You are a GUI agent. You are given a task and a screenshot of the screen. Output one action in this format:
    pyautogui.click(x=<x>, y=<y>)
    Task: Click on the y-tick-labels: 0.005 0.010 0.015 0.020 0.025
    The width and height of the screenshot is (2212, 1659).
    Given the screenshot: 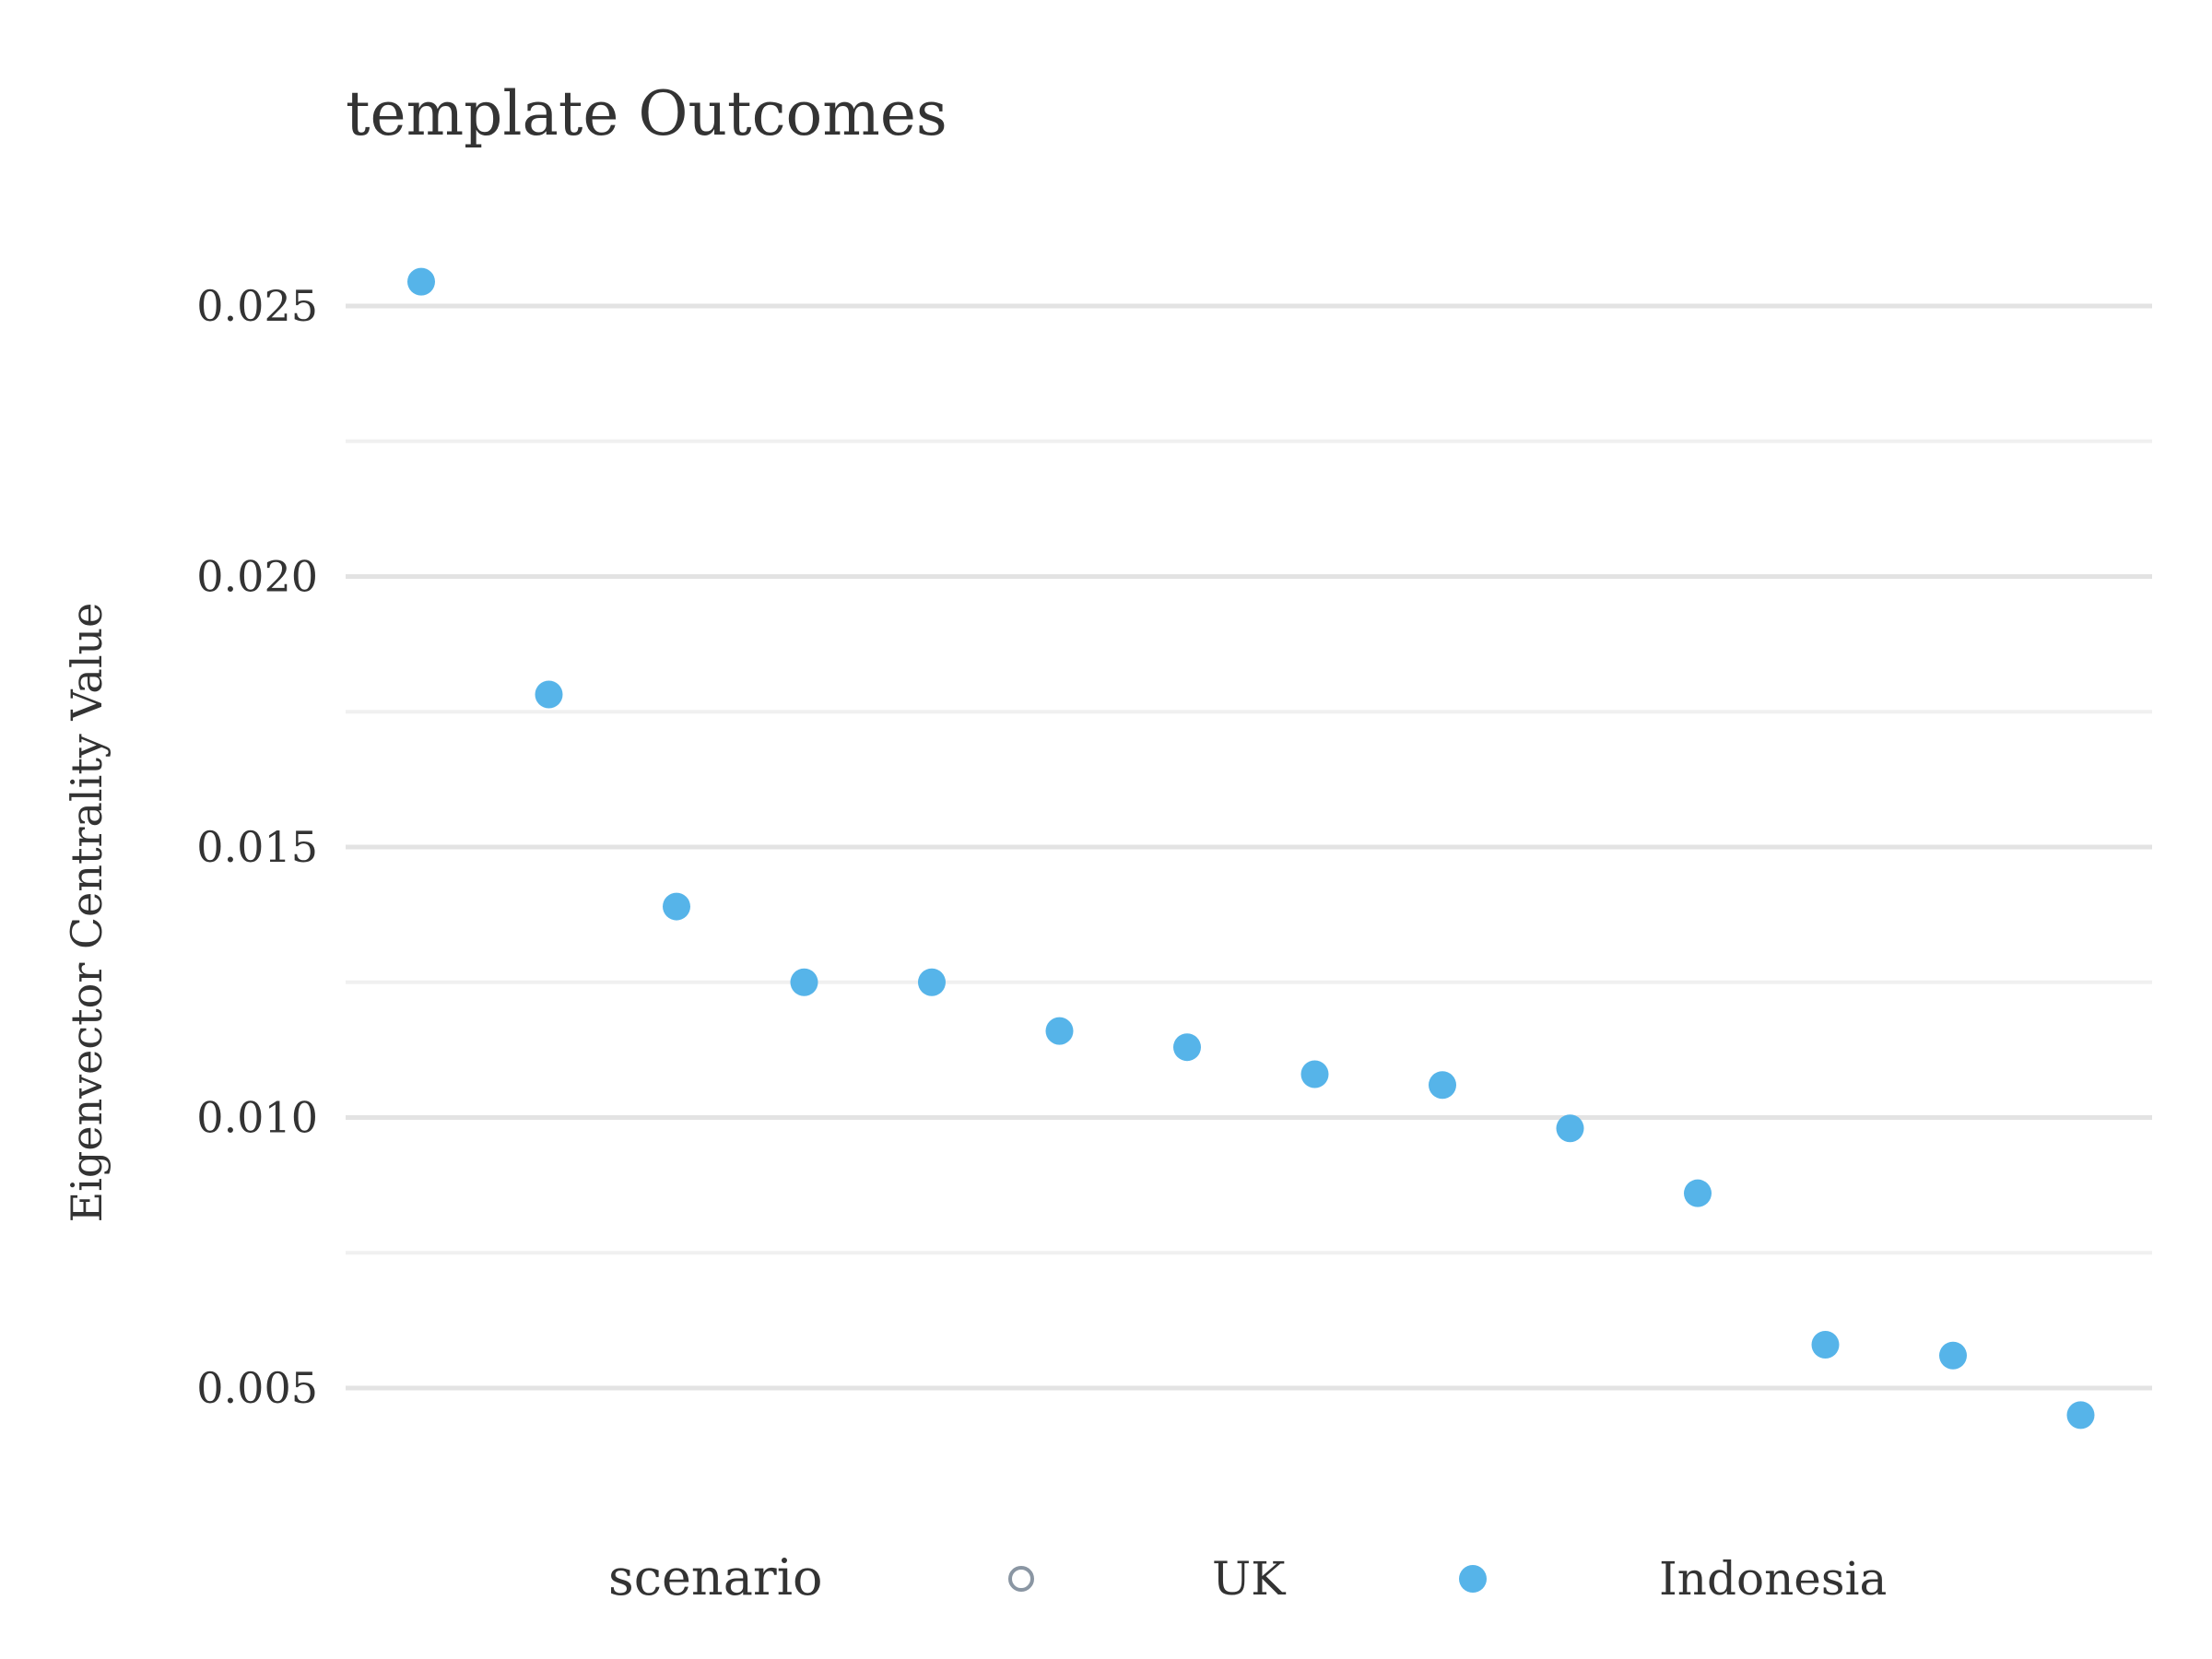 What is the action you would take?
    pyautogui.click(x=257, y=847)
    